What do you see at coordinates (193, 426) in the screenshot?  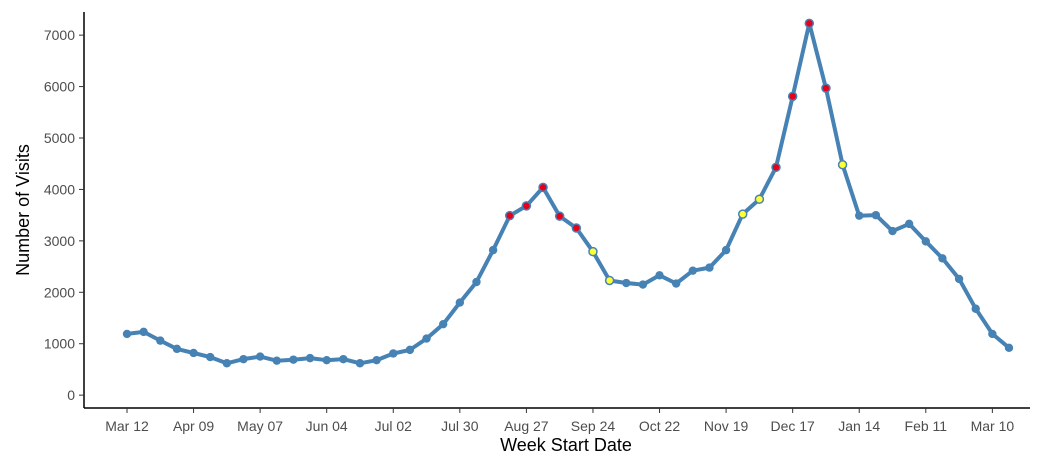 I see `x-tick-label: Apr 09` at bounding box center [193, 426].